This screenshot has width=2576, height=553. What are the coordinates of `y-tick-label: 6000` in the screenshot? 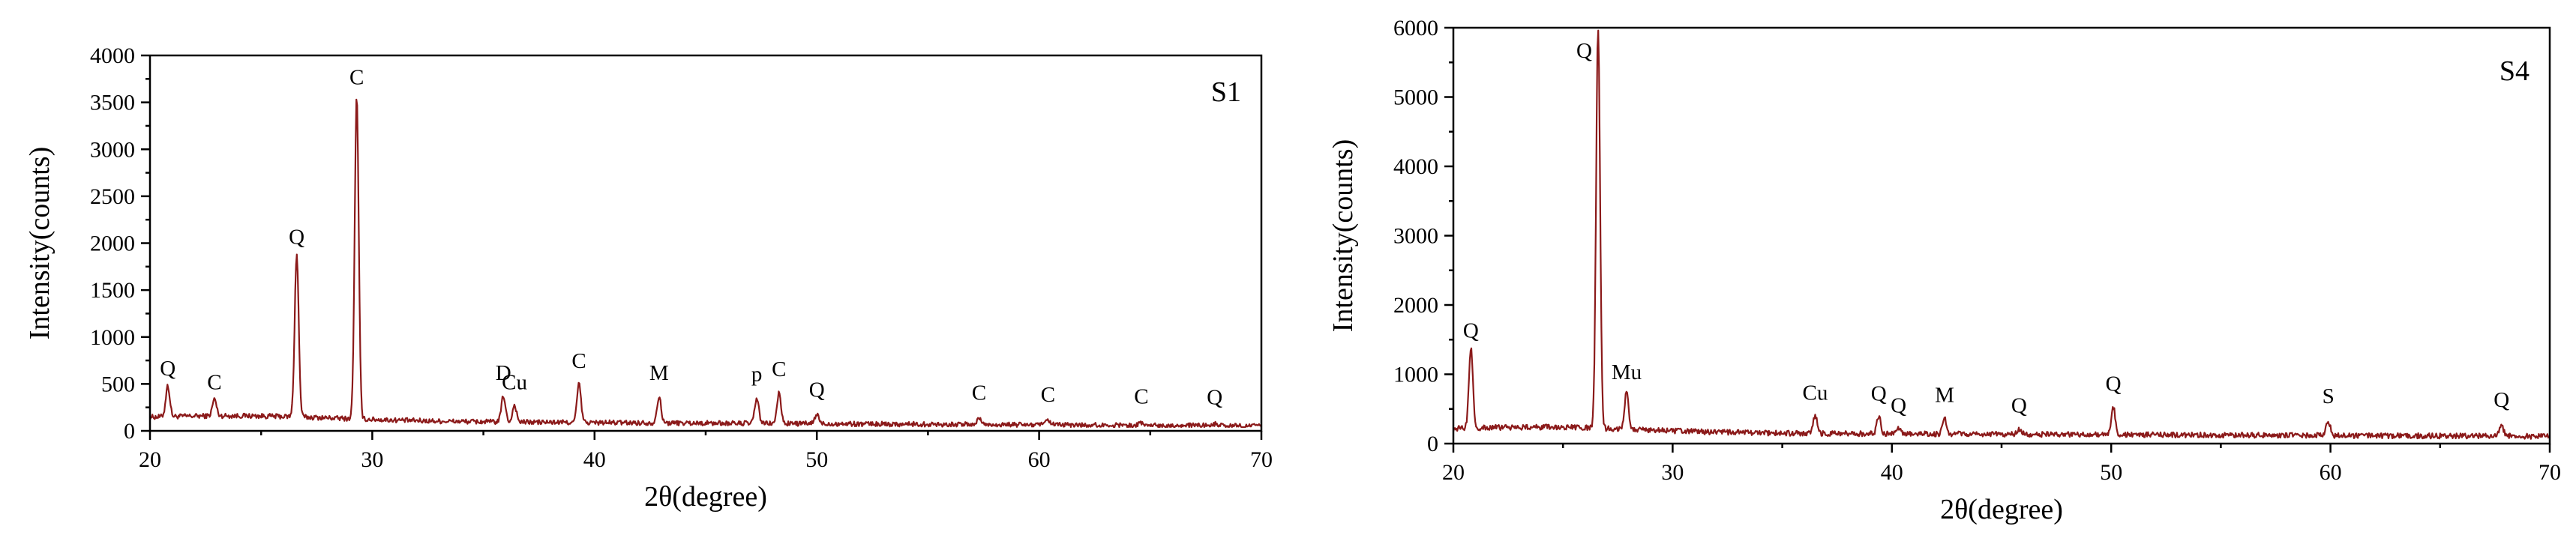 It's located at (1416, 28).